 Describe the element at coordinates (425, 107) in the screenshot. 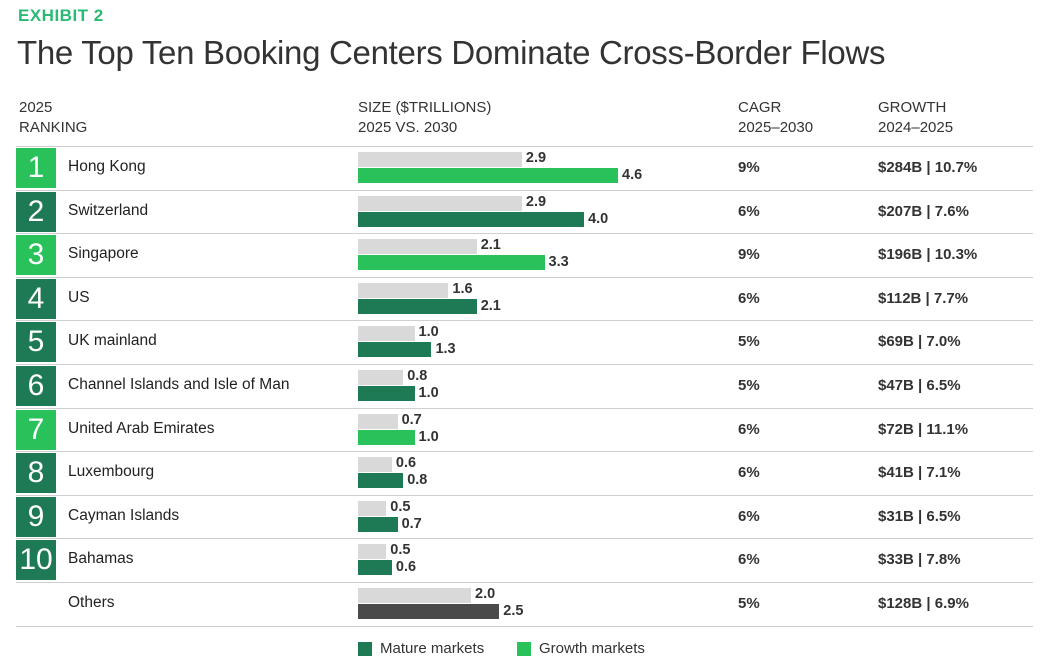

I see `header-size-line1: SIZE ($TRILLIONS)` at that location.